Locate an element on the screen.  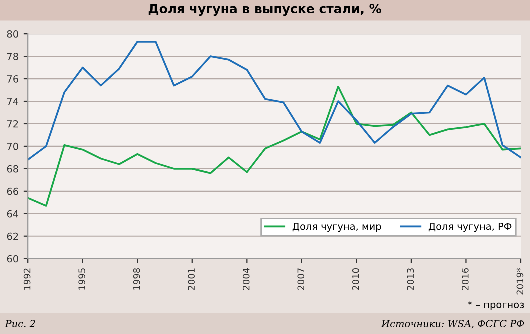
y-tick-label: 60 is located at coordinates (12, 259).